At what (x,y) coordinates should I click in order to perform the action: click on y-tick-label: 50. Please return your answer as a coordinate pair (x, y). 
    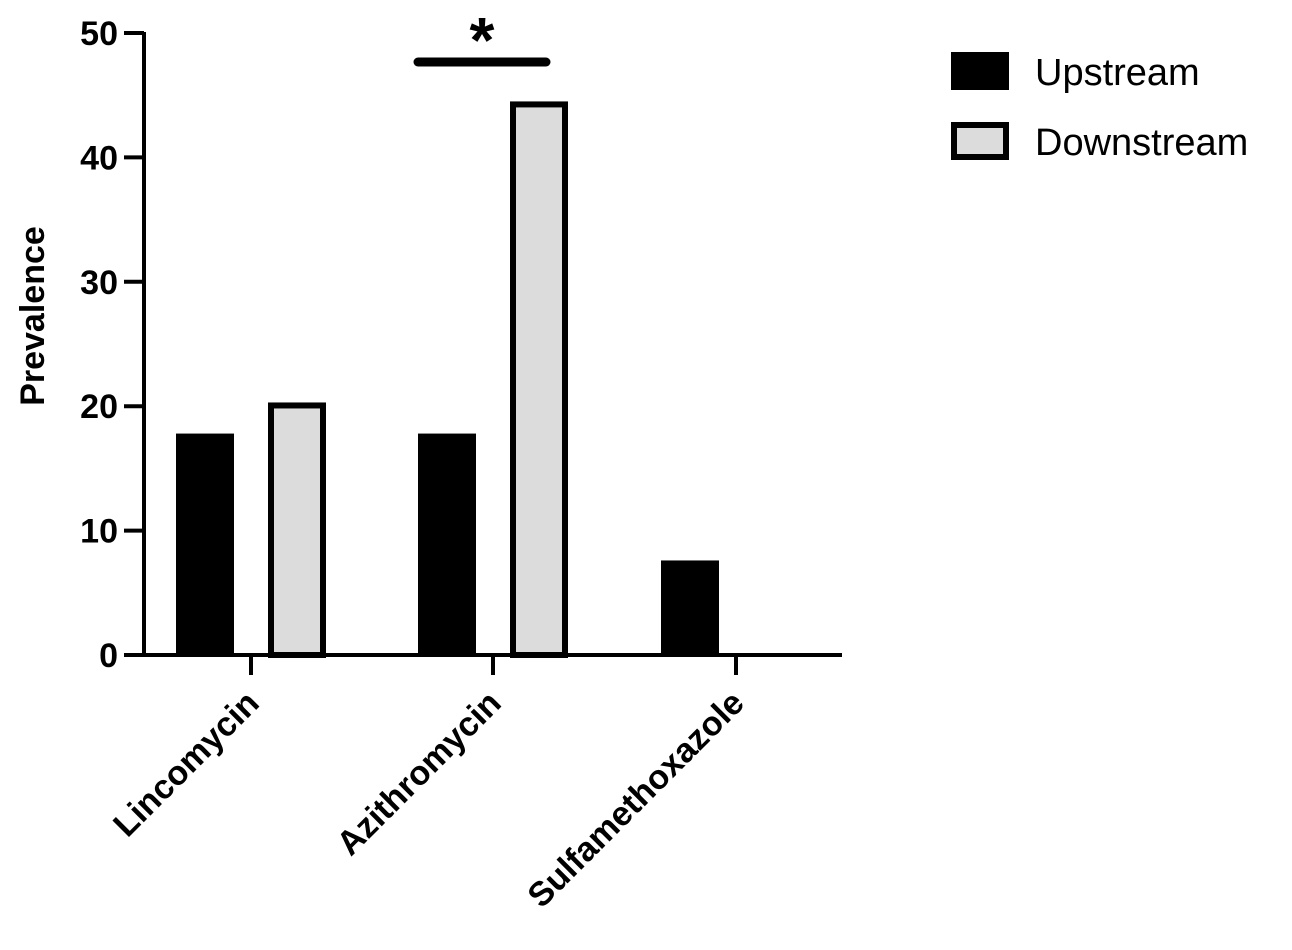
    Looking at the image, I should click on (99, 34).